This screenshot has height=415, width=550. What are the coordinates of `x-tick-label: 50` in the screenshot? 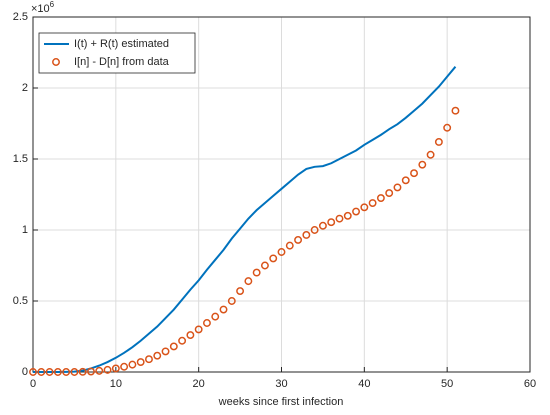 It's located at (447, 384).